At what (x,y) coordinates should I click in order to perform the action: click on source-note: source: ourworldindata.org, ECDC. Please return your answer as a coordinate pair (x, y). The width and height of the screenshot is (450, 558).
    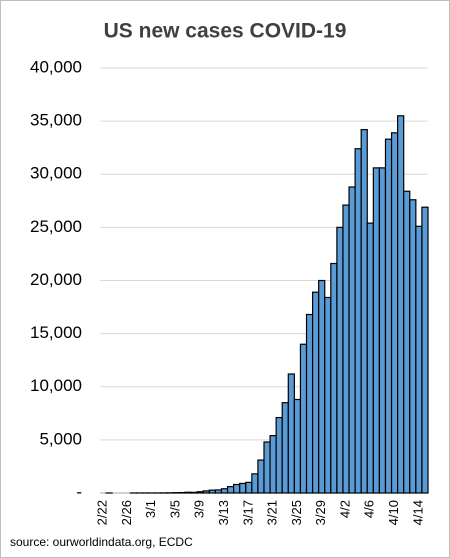
    Looking at the image, I should click on (101, 542).